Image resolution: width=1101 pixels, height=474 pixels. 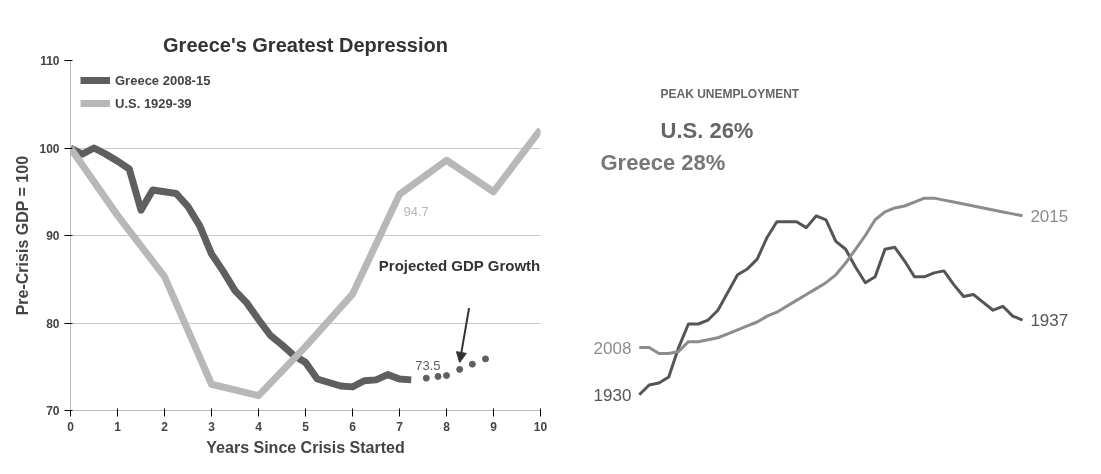 I want to click on legend-label: U.S. 1929-39, so click(x=153, y=103).